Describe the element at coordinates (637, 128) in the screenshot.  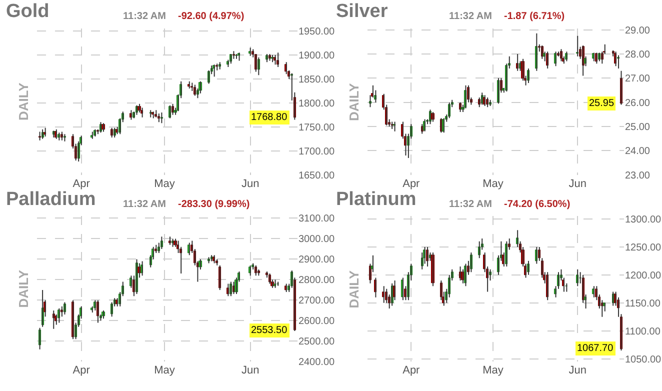
I see `y-tick-label: 25.00` at that location.